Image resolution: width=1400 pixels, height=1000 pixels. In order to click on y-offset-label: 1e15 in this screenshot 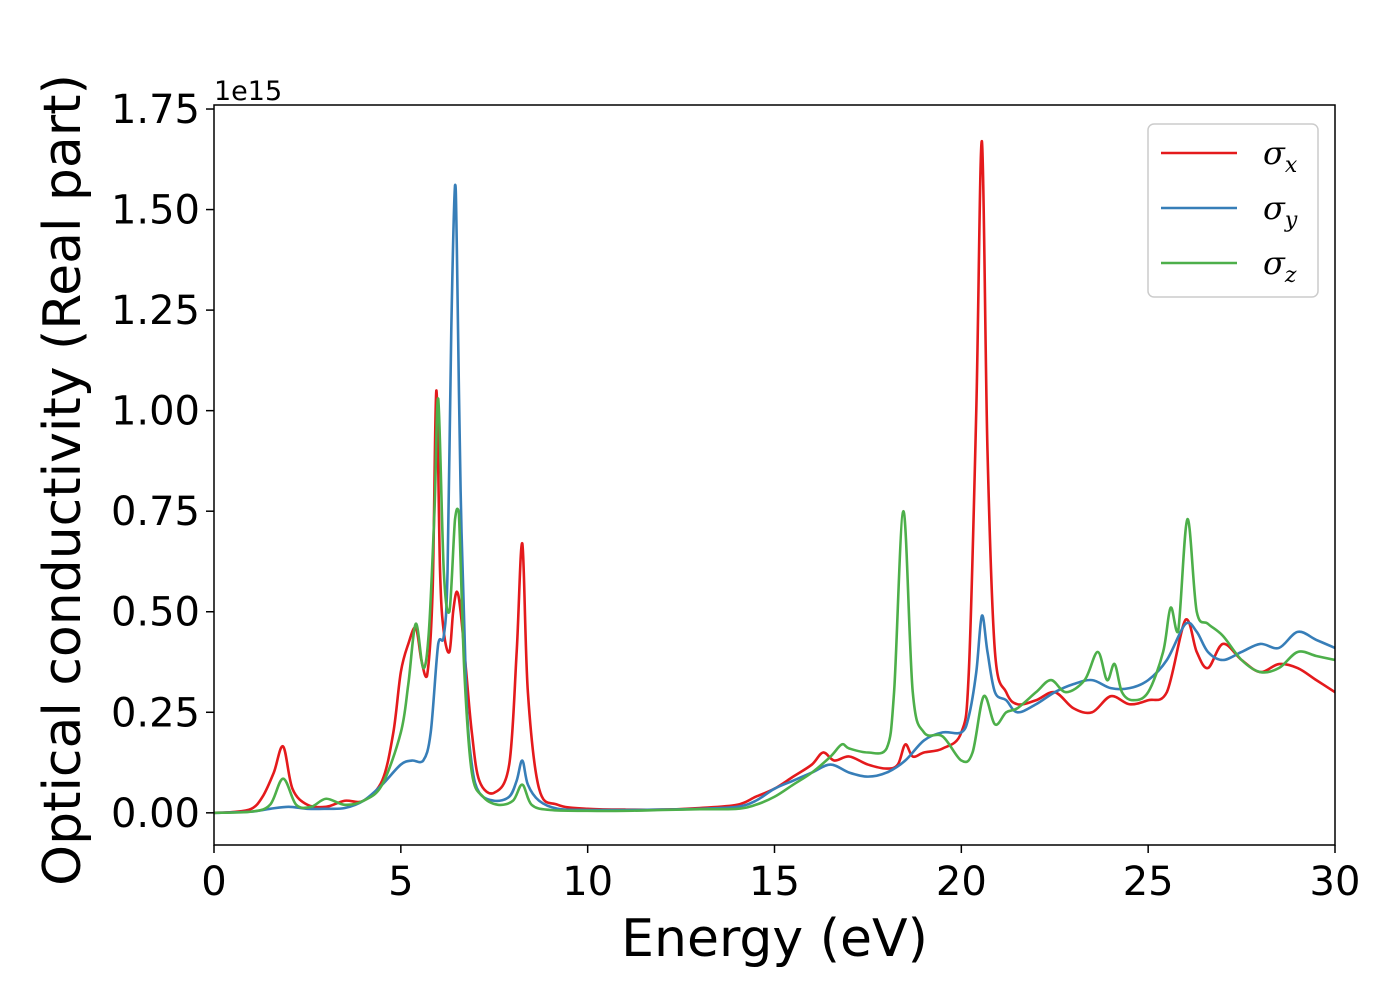, I will do `click(248, 91)`.